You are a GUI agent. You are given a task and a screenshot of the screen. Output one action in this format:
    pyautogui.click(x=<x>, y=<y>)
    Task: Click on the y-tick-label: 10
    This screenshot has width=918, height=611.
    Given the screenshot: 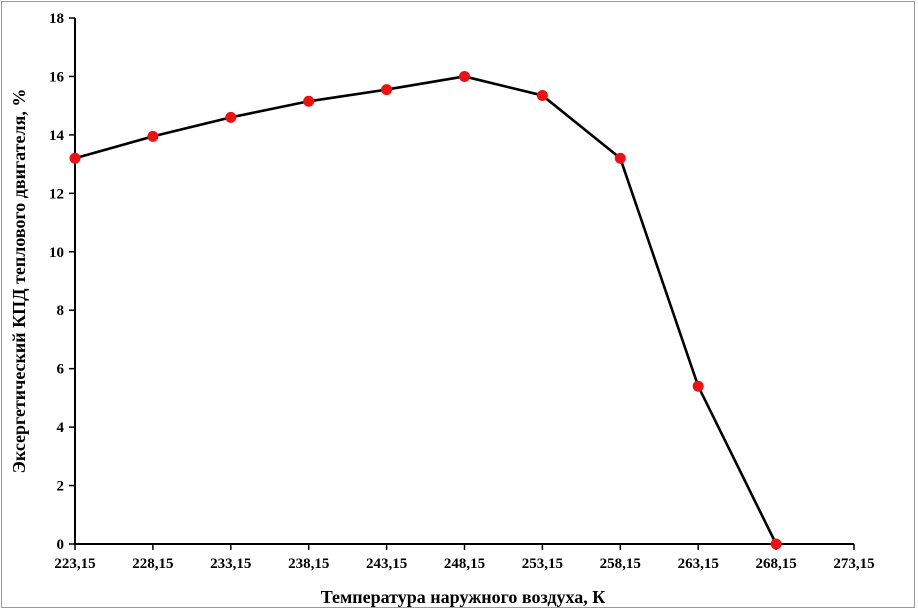 What is the action you would take?
    pyautogui.click(x=56, y=253)
    